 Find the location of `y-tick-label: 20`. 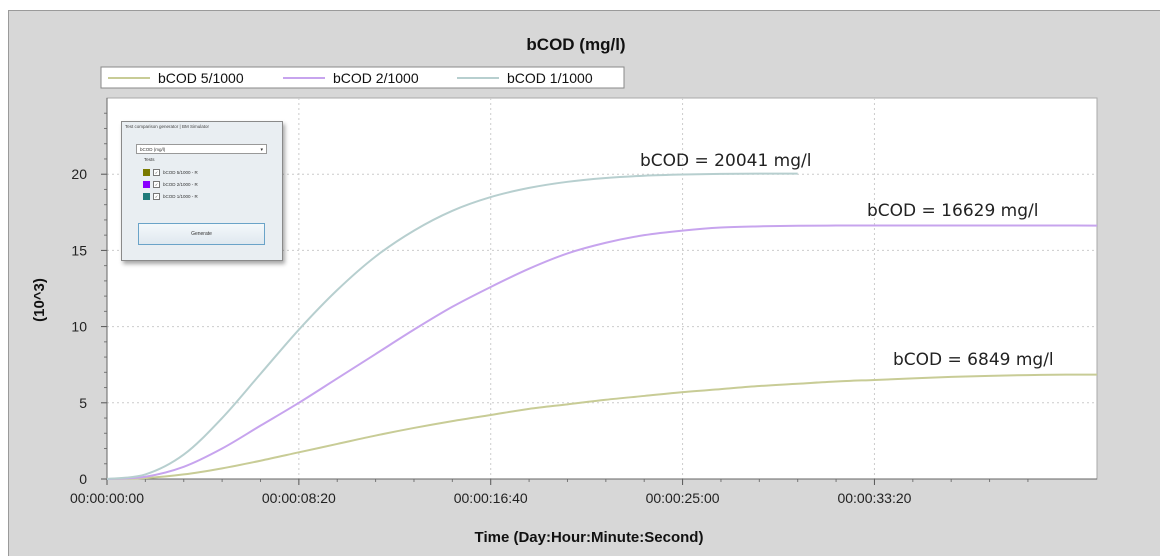

y-tick-label: 20 is located at coordinates (79, 174).